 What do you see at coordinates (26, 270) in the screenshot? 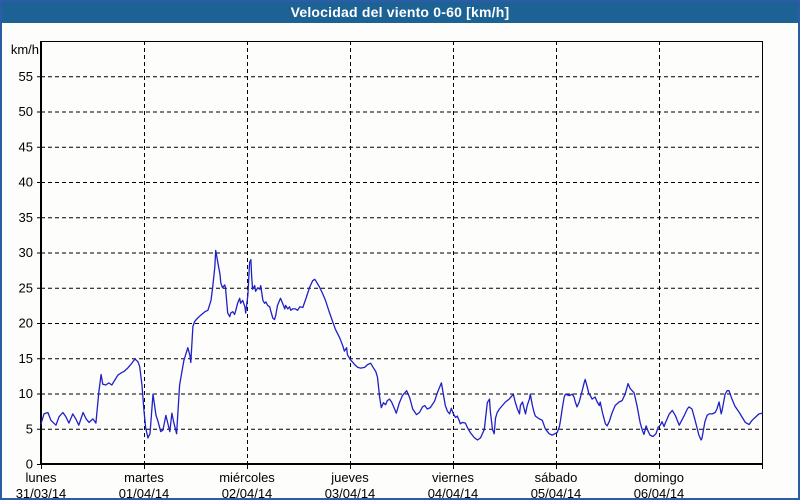
I see `y-axis-labels: 0 5 10 15 20 25 30 35 40 45 50 55` at bounding box center [26, 270].